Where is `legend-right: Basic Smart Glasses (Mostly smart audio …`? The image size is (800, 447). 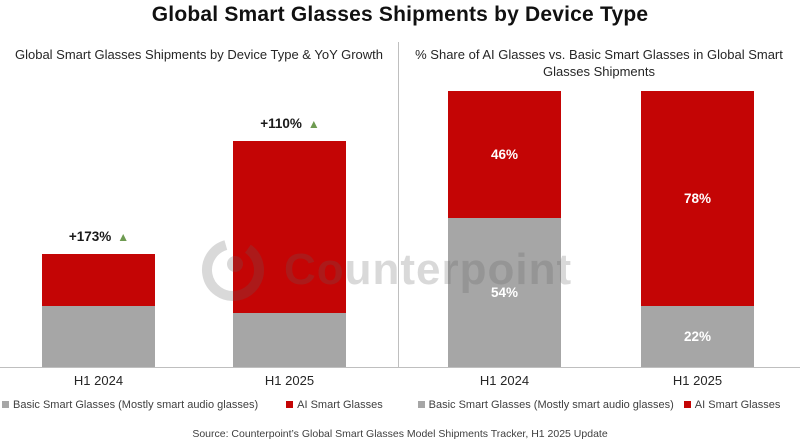
legend-right: Basic Smart Glasses (Mostly smart audio … is located at coordinates (599, 404).